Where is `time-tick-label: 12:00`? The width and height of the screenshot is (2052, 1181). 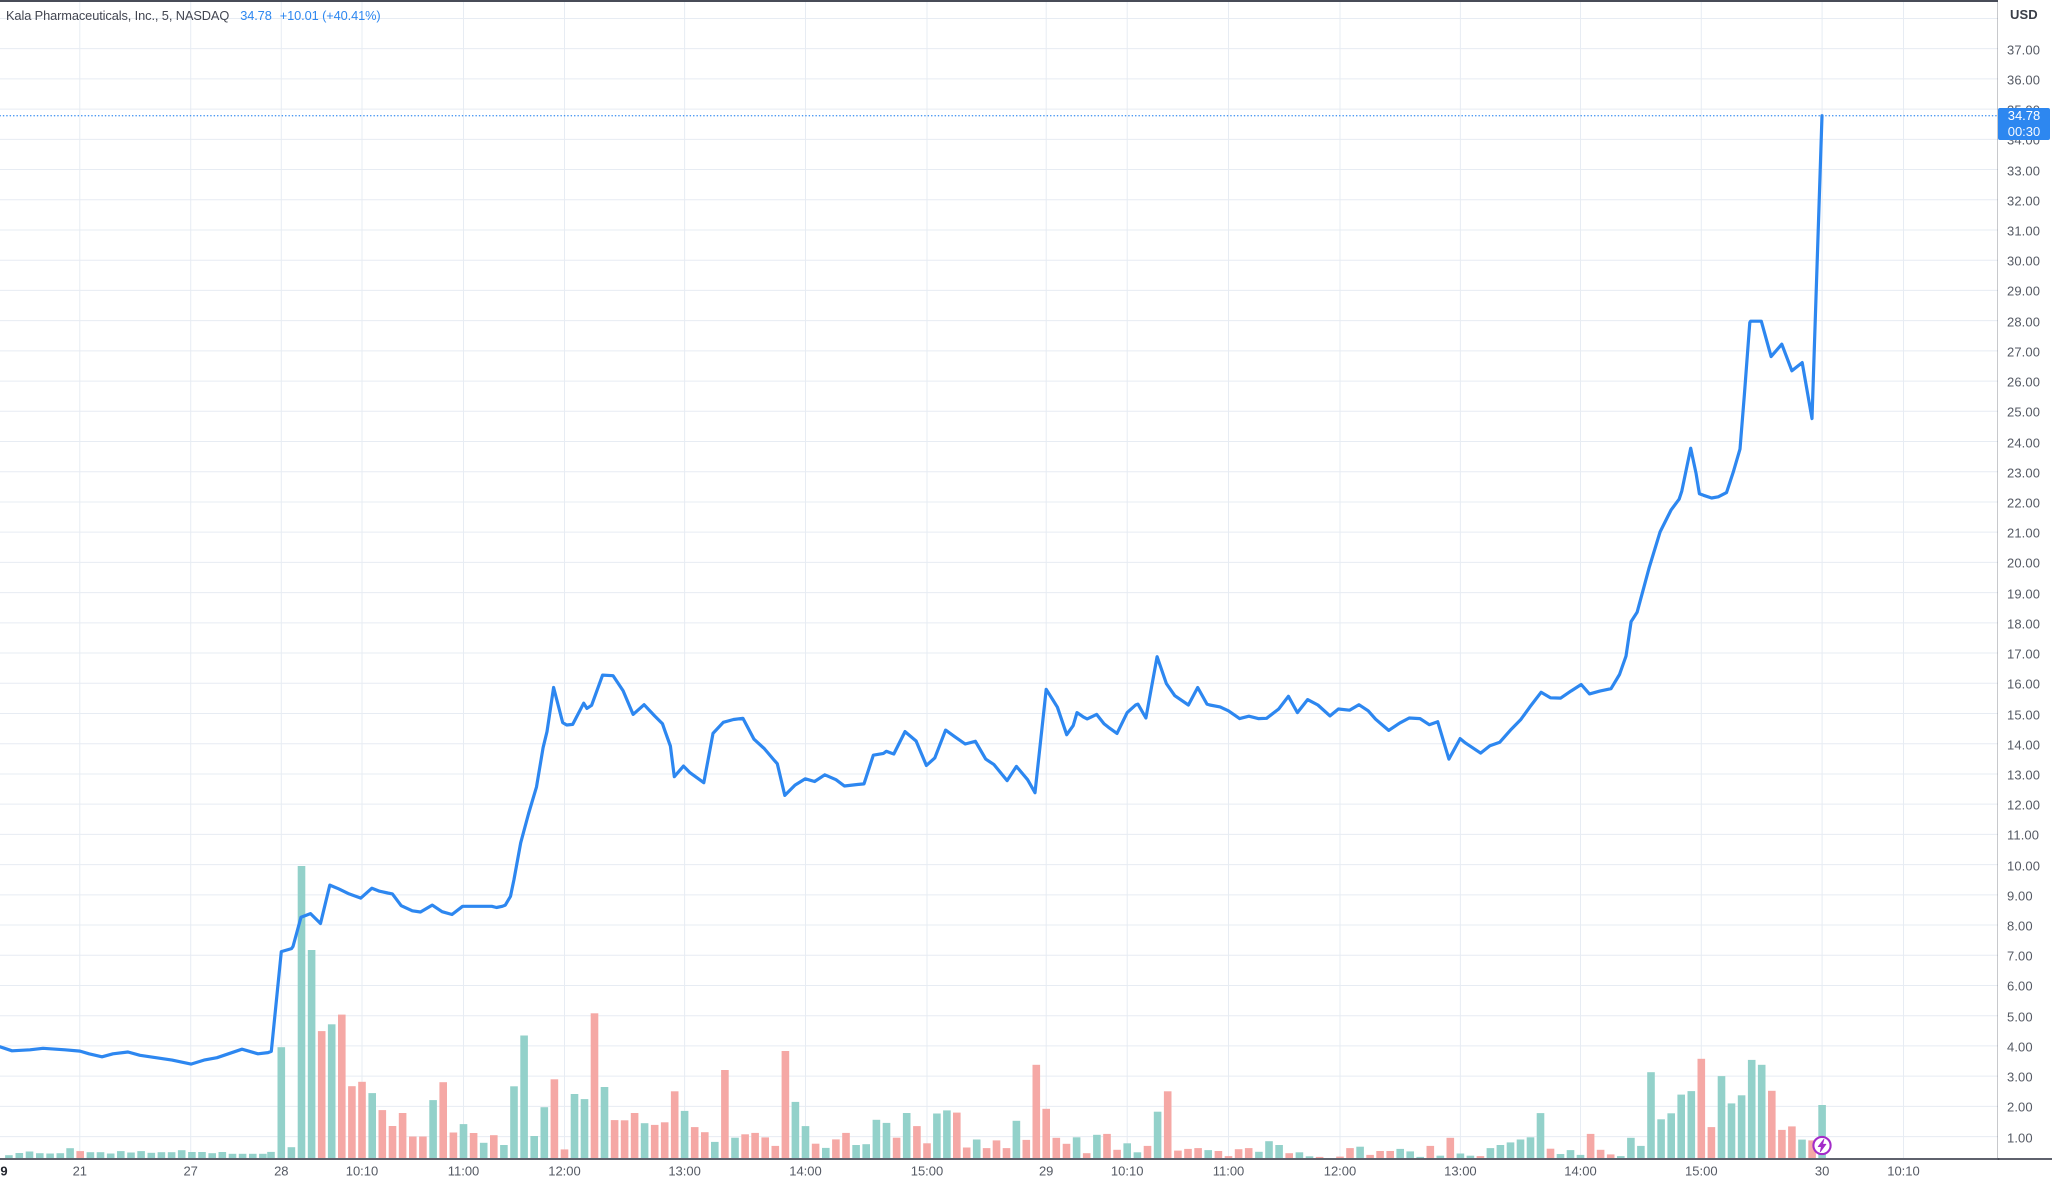 time-tick-label: 12:00 is located at coordinates (1340, 1170).